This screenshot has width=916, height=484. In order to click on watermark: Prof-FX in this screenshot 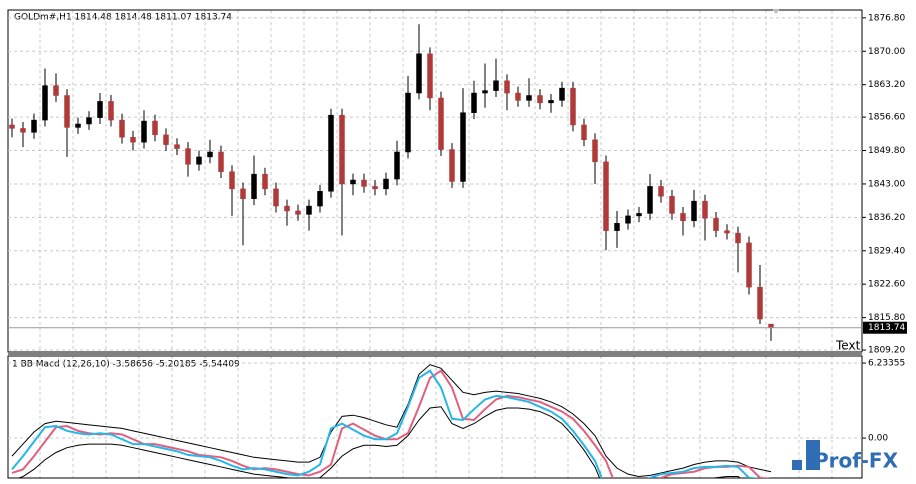, I will do `click(856, 461)`.